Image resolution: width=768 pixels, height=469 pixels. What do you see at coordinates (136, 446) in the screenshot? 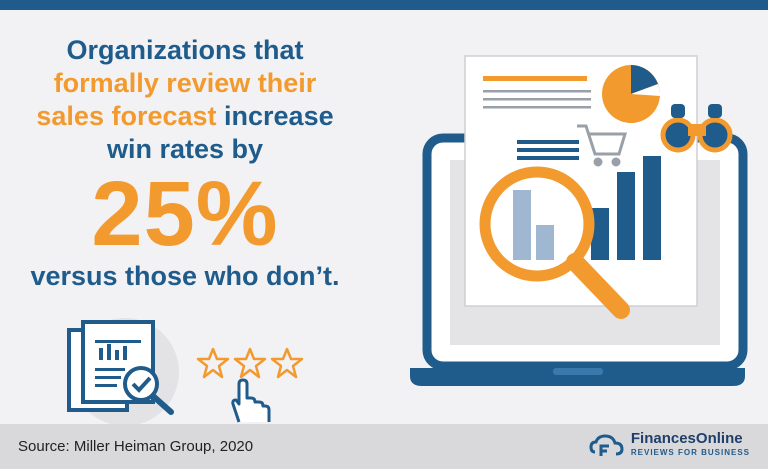
I see `source-citation: Source: Miller Heiman Group, 2020` at bounding box center [136, 446].